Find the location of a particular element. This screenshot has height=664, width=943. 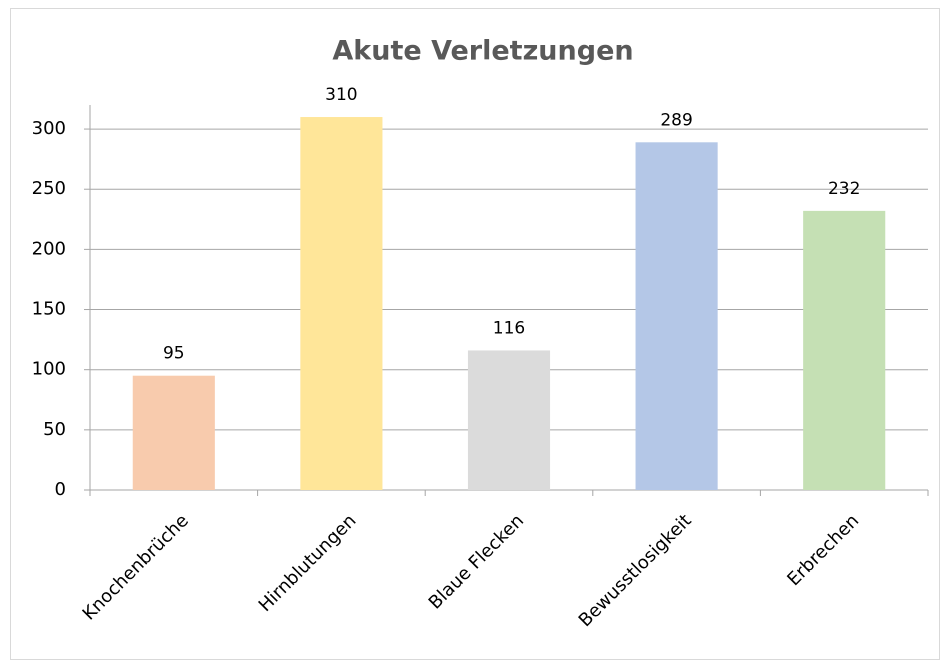

y-tick-label: 150 is located at coordinates (49, 309).